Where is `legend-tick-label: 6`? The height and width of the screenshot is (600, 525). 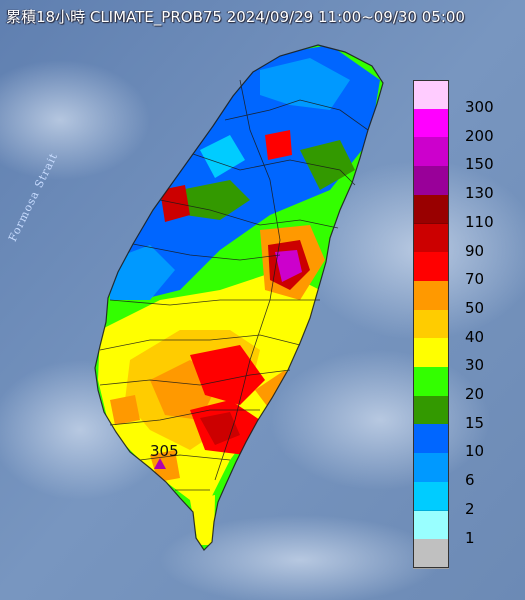 legend-tick-label: 6 is located at coordinates (470, 480).